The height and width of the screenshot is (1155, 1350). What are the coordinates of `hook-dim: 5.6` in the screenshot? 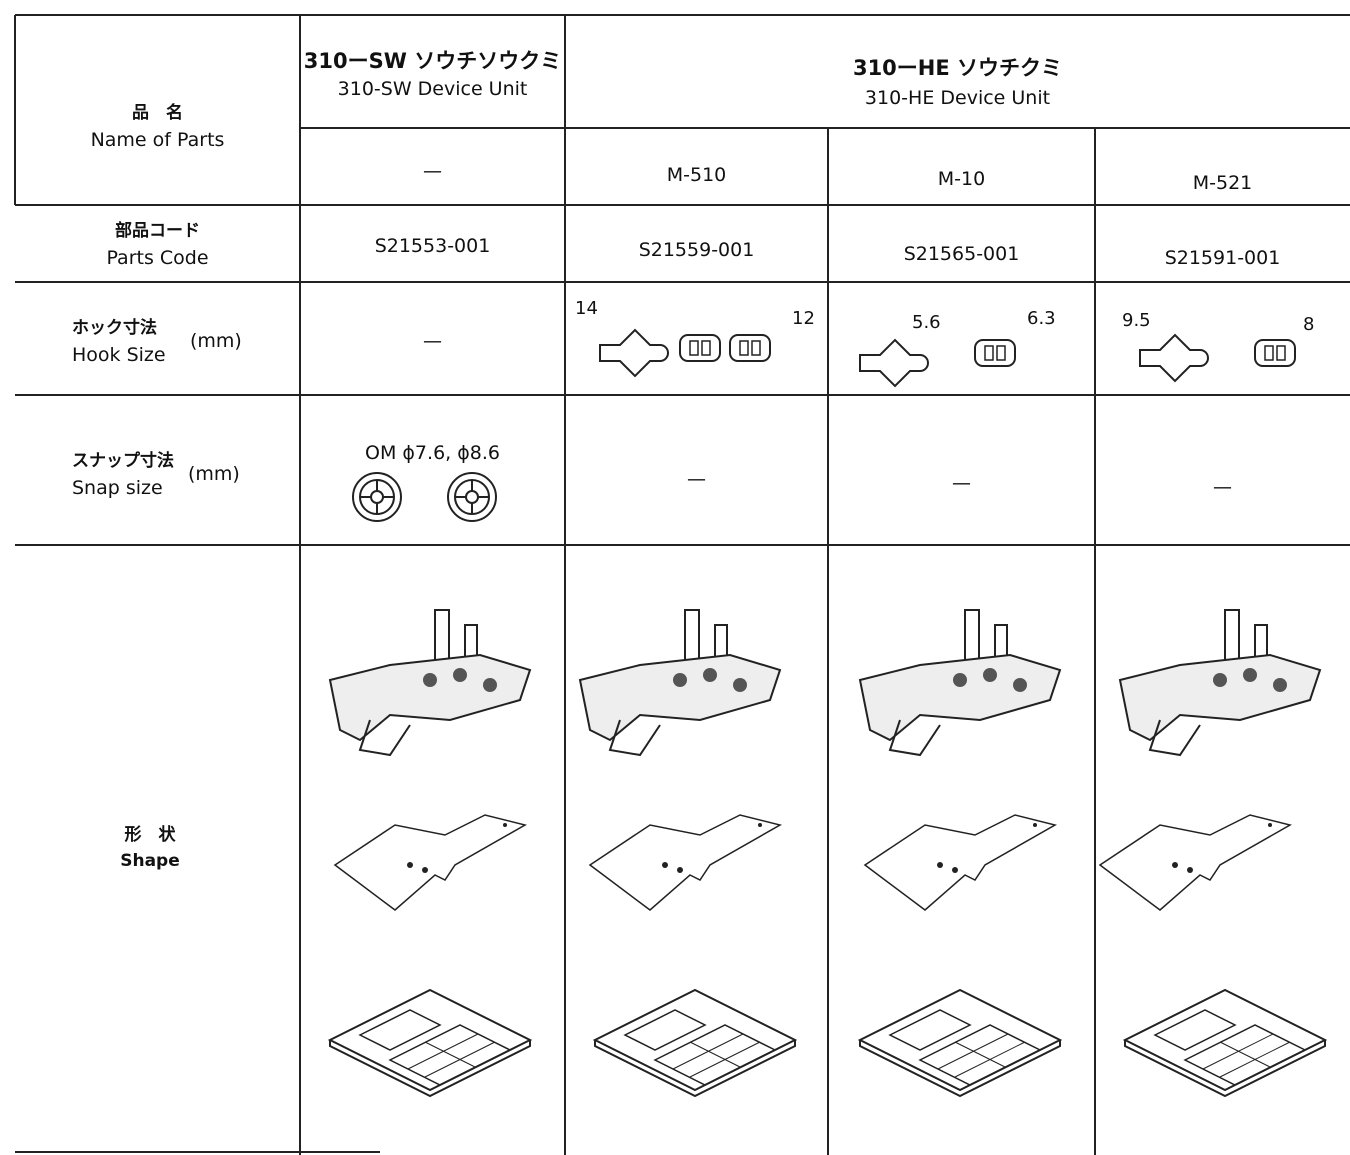 It's located at (926, 322).